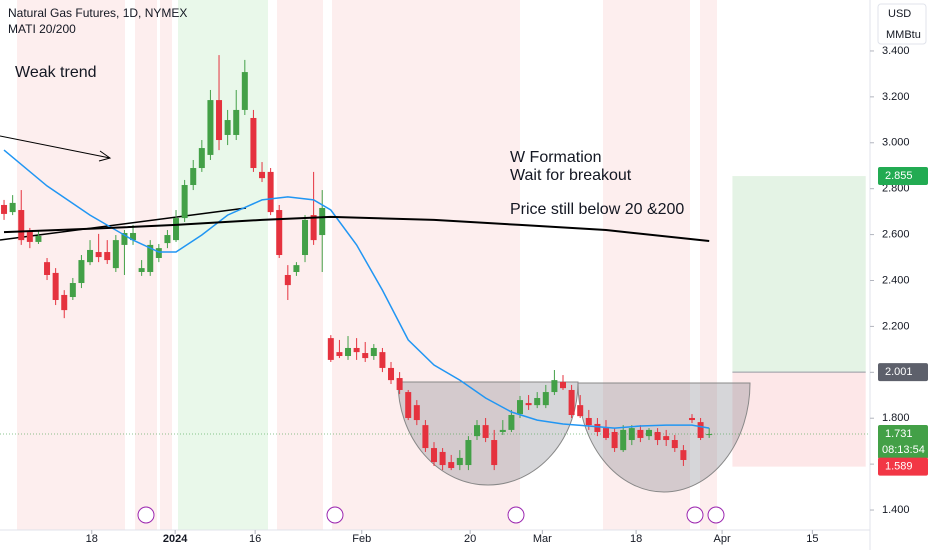  Describe the element at coordinates (902, 24) in the screenshot. I see `unit-box` at that location.